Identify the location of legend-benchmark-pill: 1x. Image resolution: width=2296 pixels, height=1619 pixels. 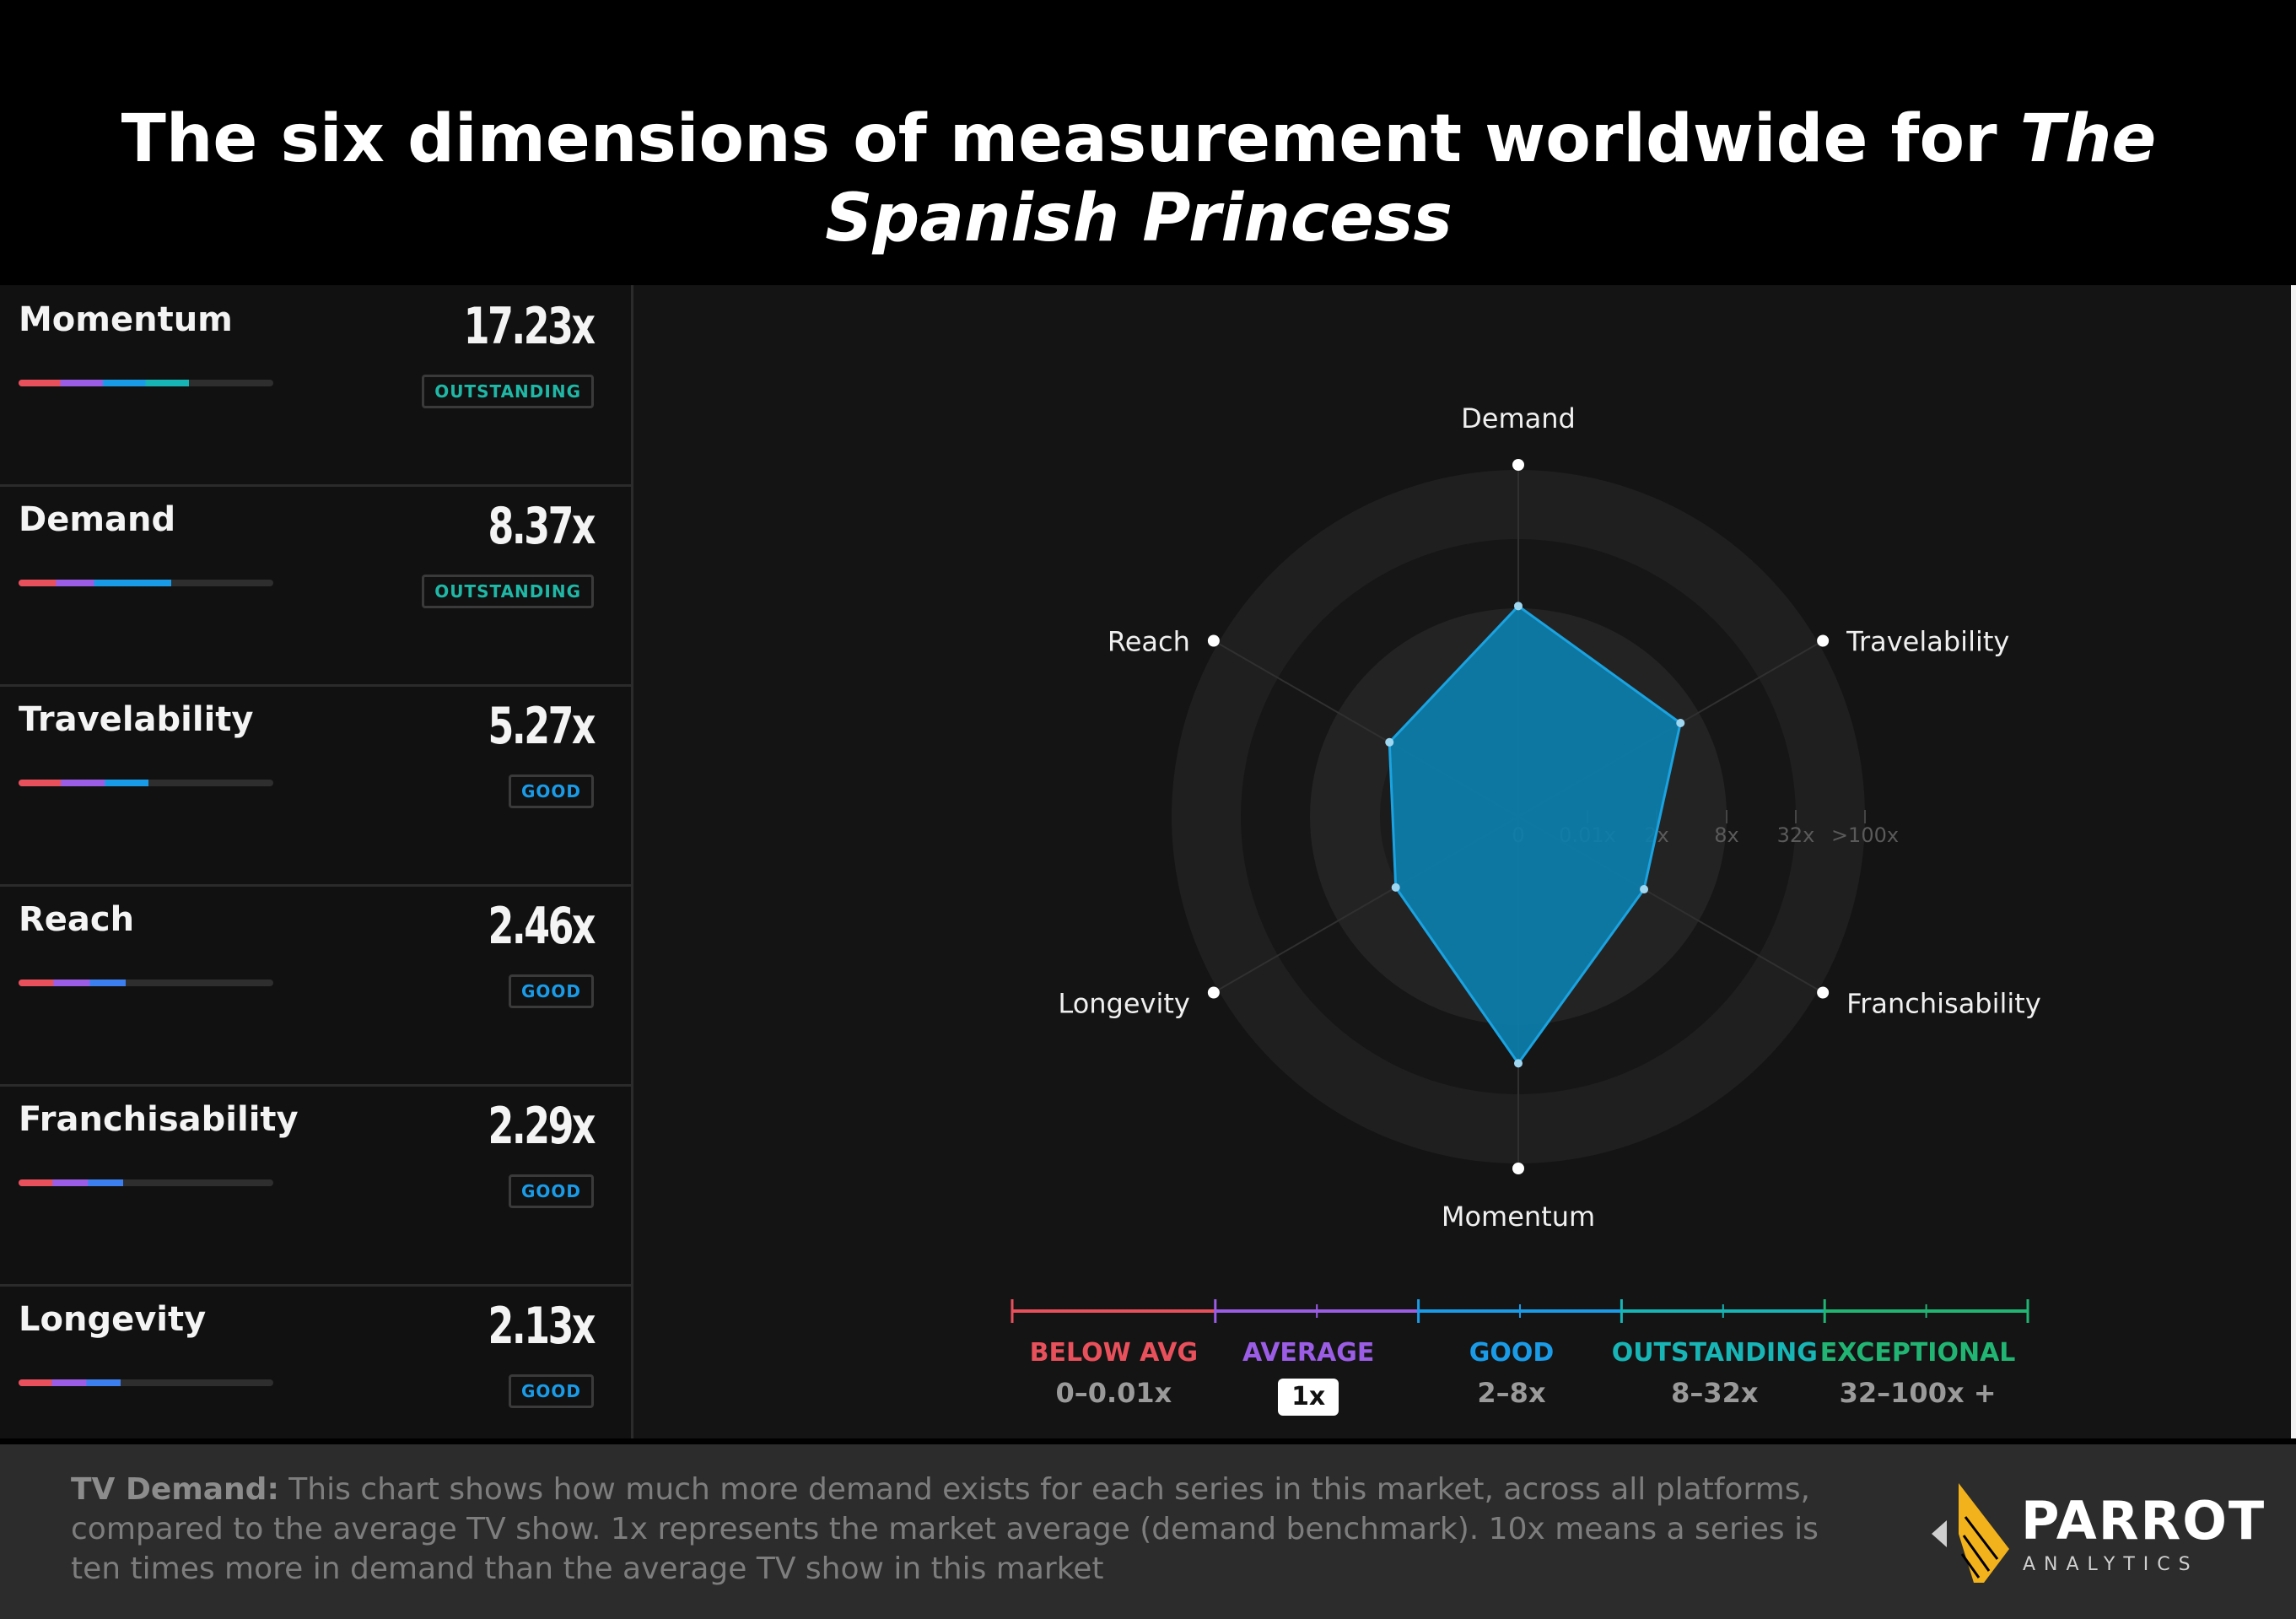
(1308, 1397).